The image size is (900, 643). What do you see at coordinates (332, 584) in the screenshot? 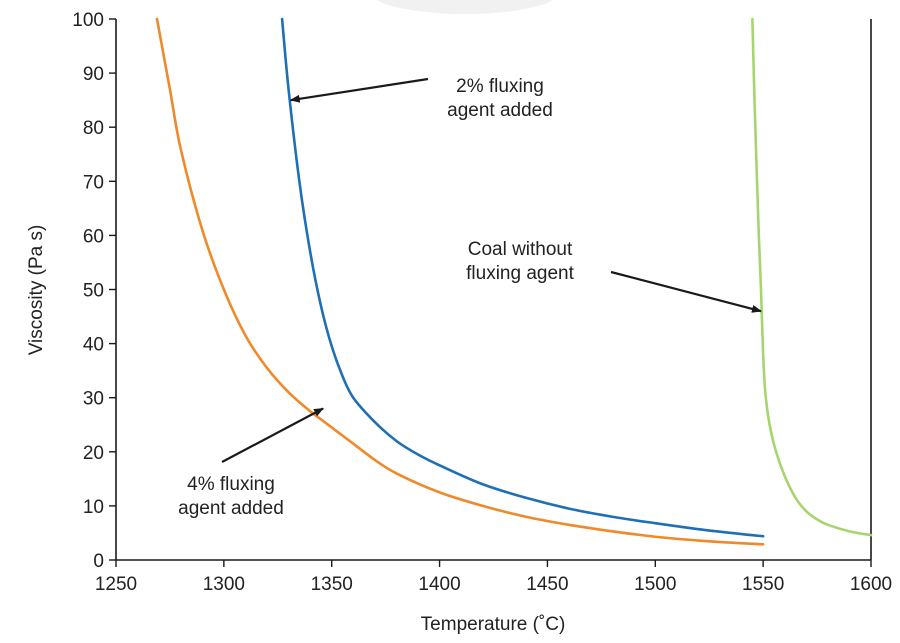
I see `x-tick-label: 1350` at bounding box center [332, 584].